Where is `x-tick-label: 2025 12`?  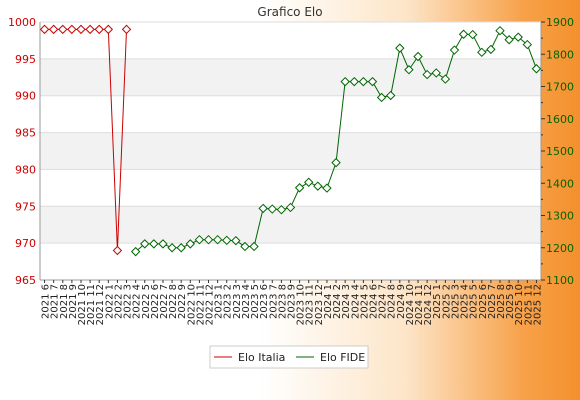
x-tick-label: 2025 12 is located at coordinates (537, 304).